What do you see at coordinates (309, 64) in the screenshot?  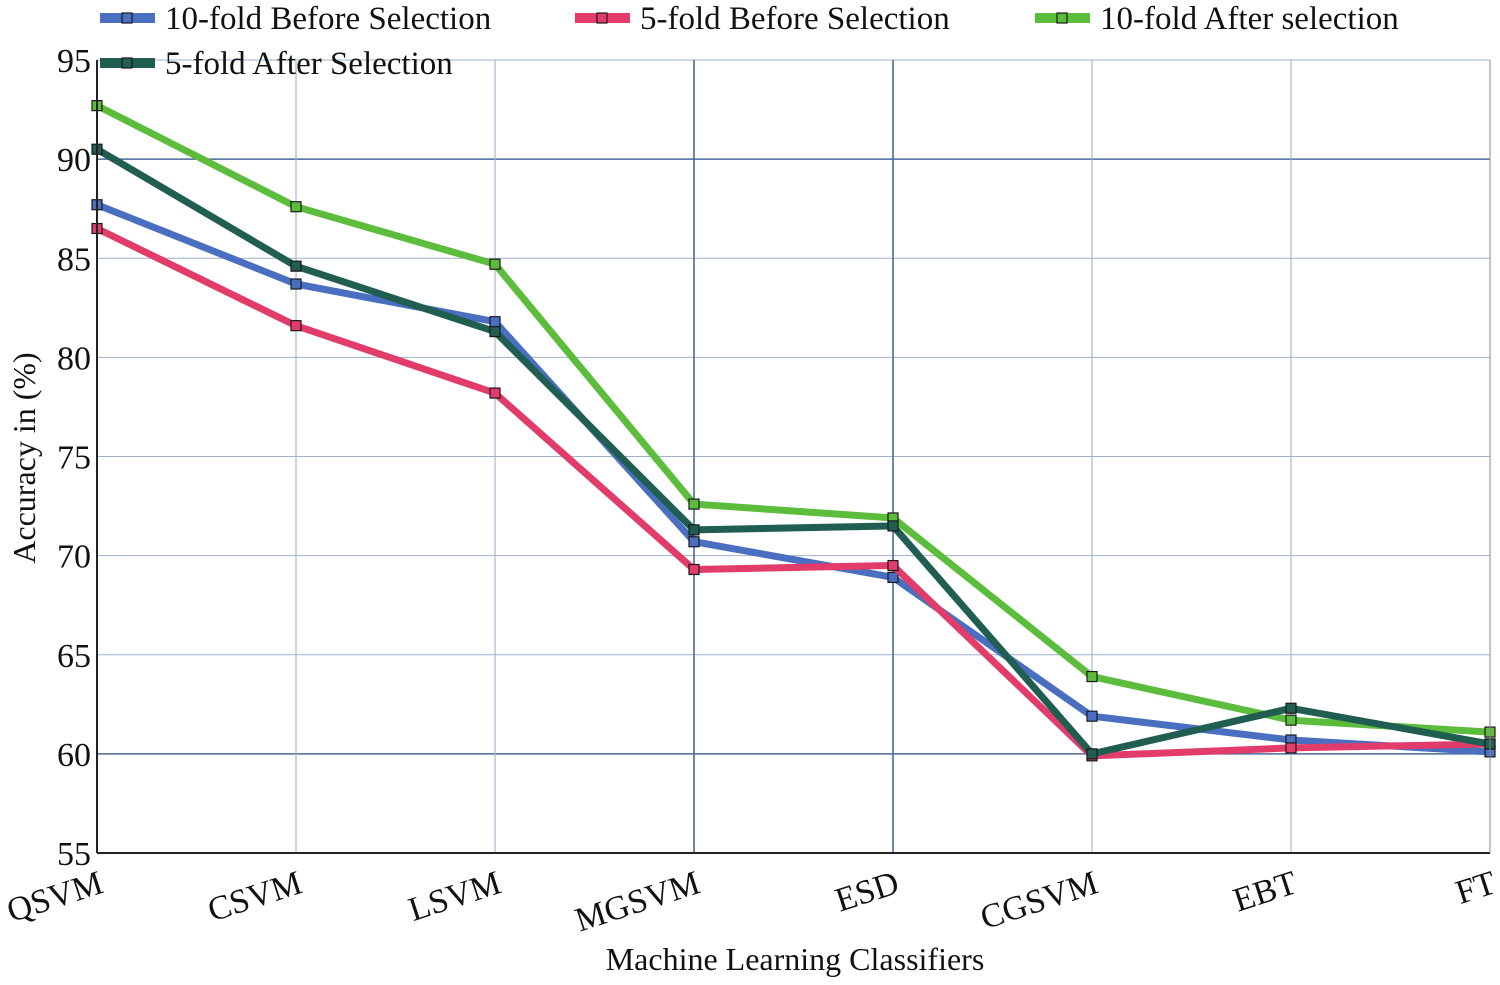 I see `legend-label: 5-fold After Selection` at bounding box center [309, 64].